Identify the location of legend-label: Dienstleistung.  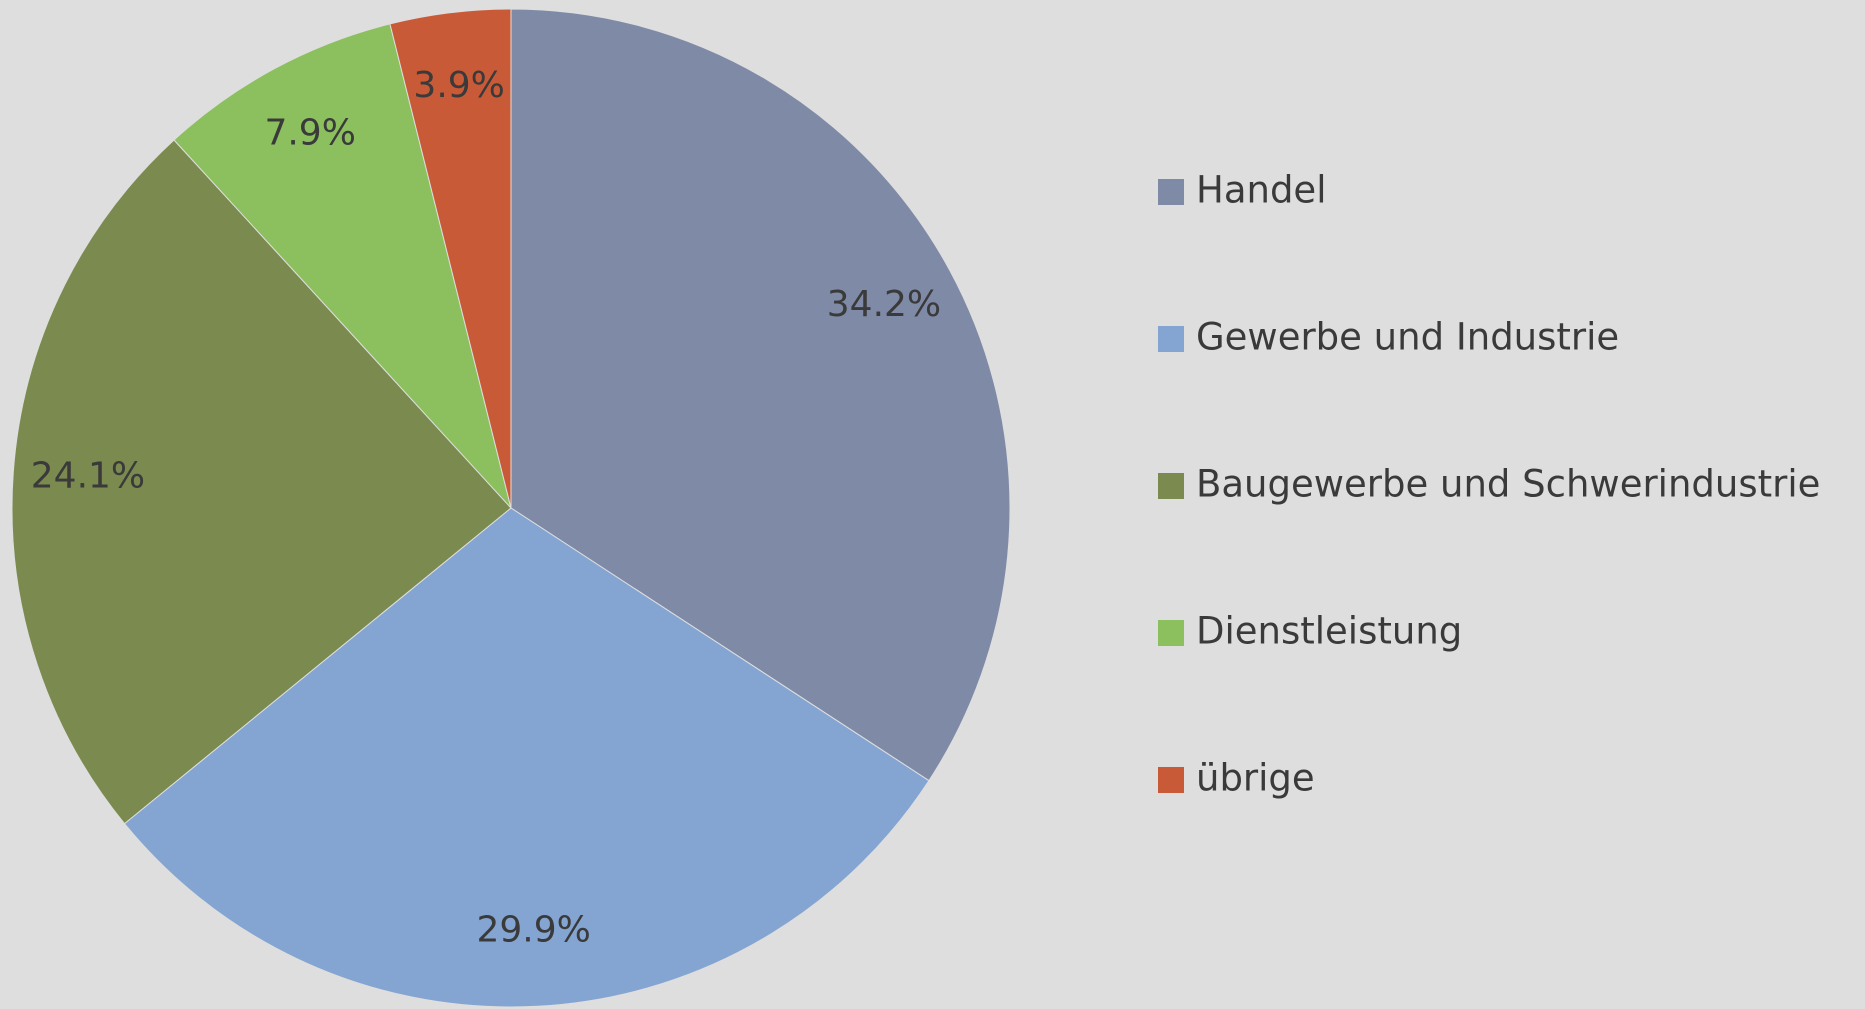
(1329, 631).